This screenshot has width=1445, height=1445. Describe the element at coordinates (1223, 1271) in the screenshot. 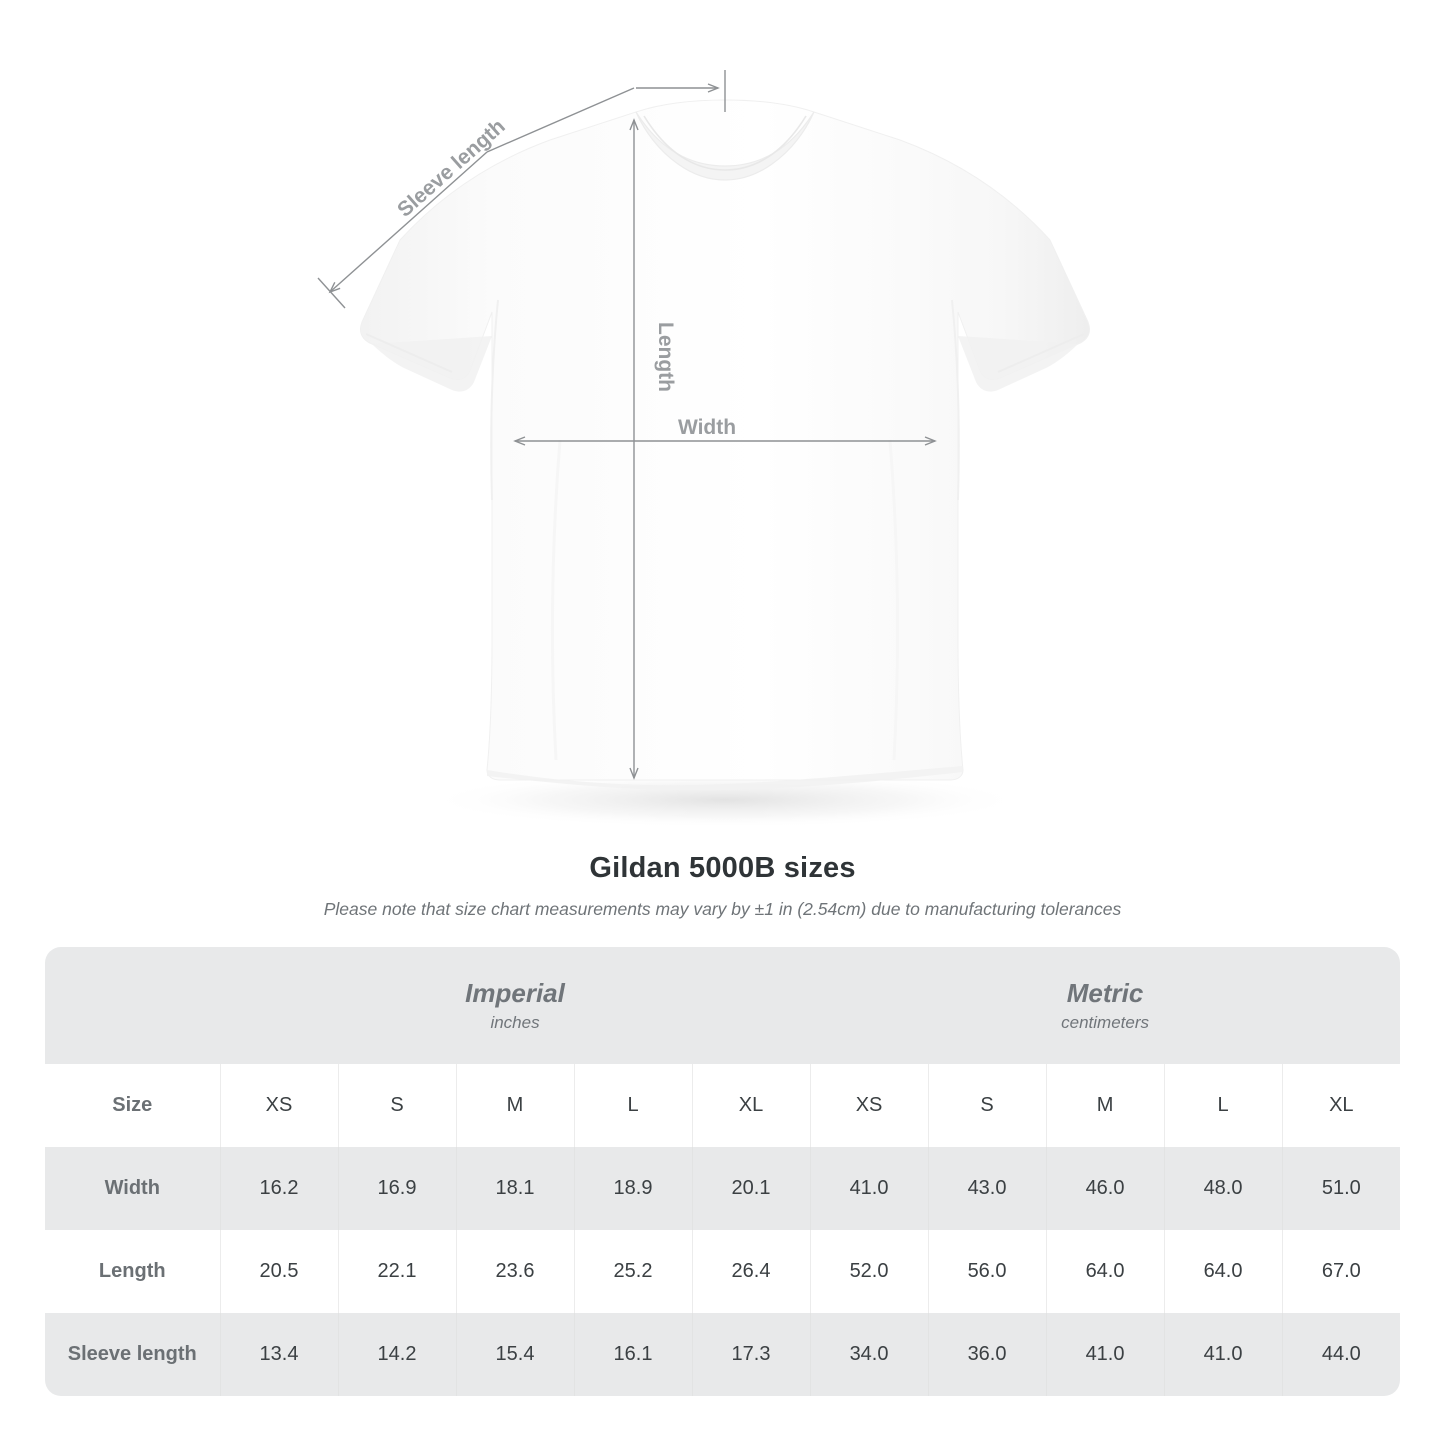

I see `cell-length-metric-l: 64.0` at that location.